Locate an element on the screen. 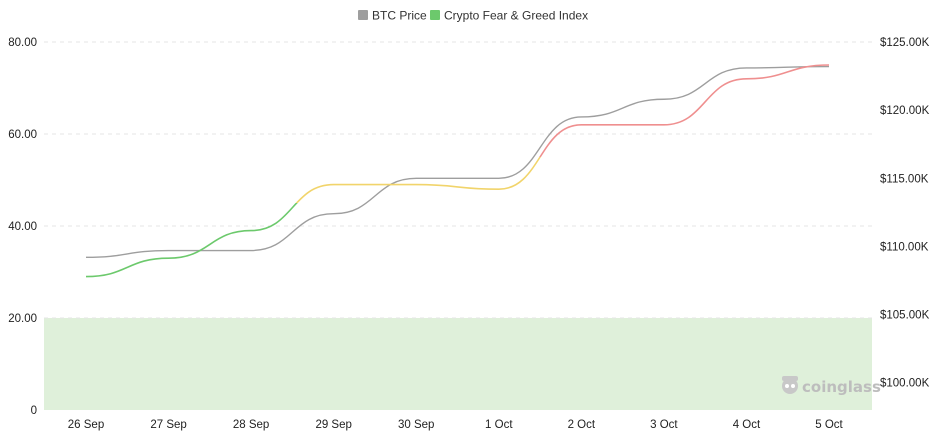 This screenshot has height=436, width=936. x-tick-label: 26 Sep is located at coordinates (86, 425).